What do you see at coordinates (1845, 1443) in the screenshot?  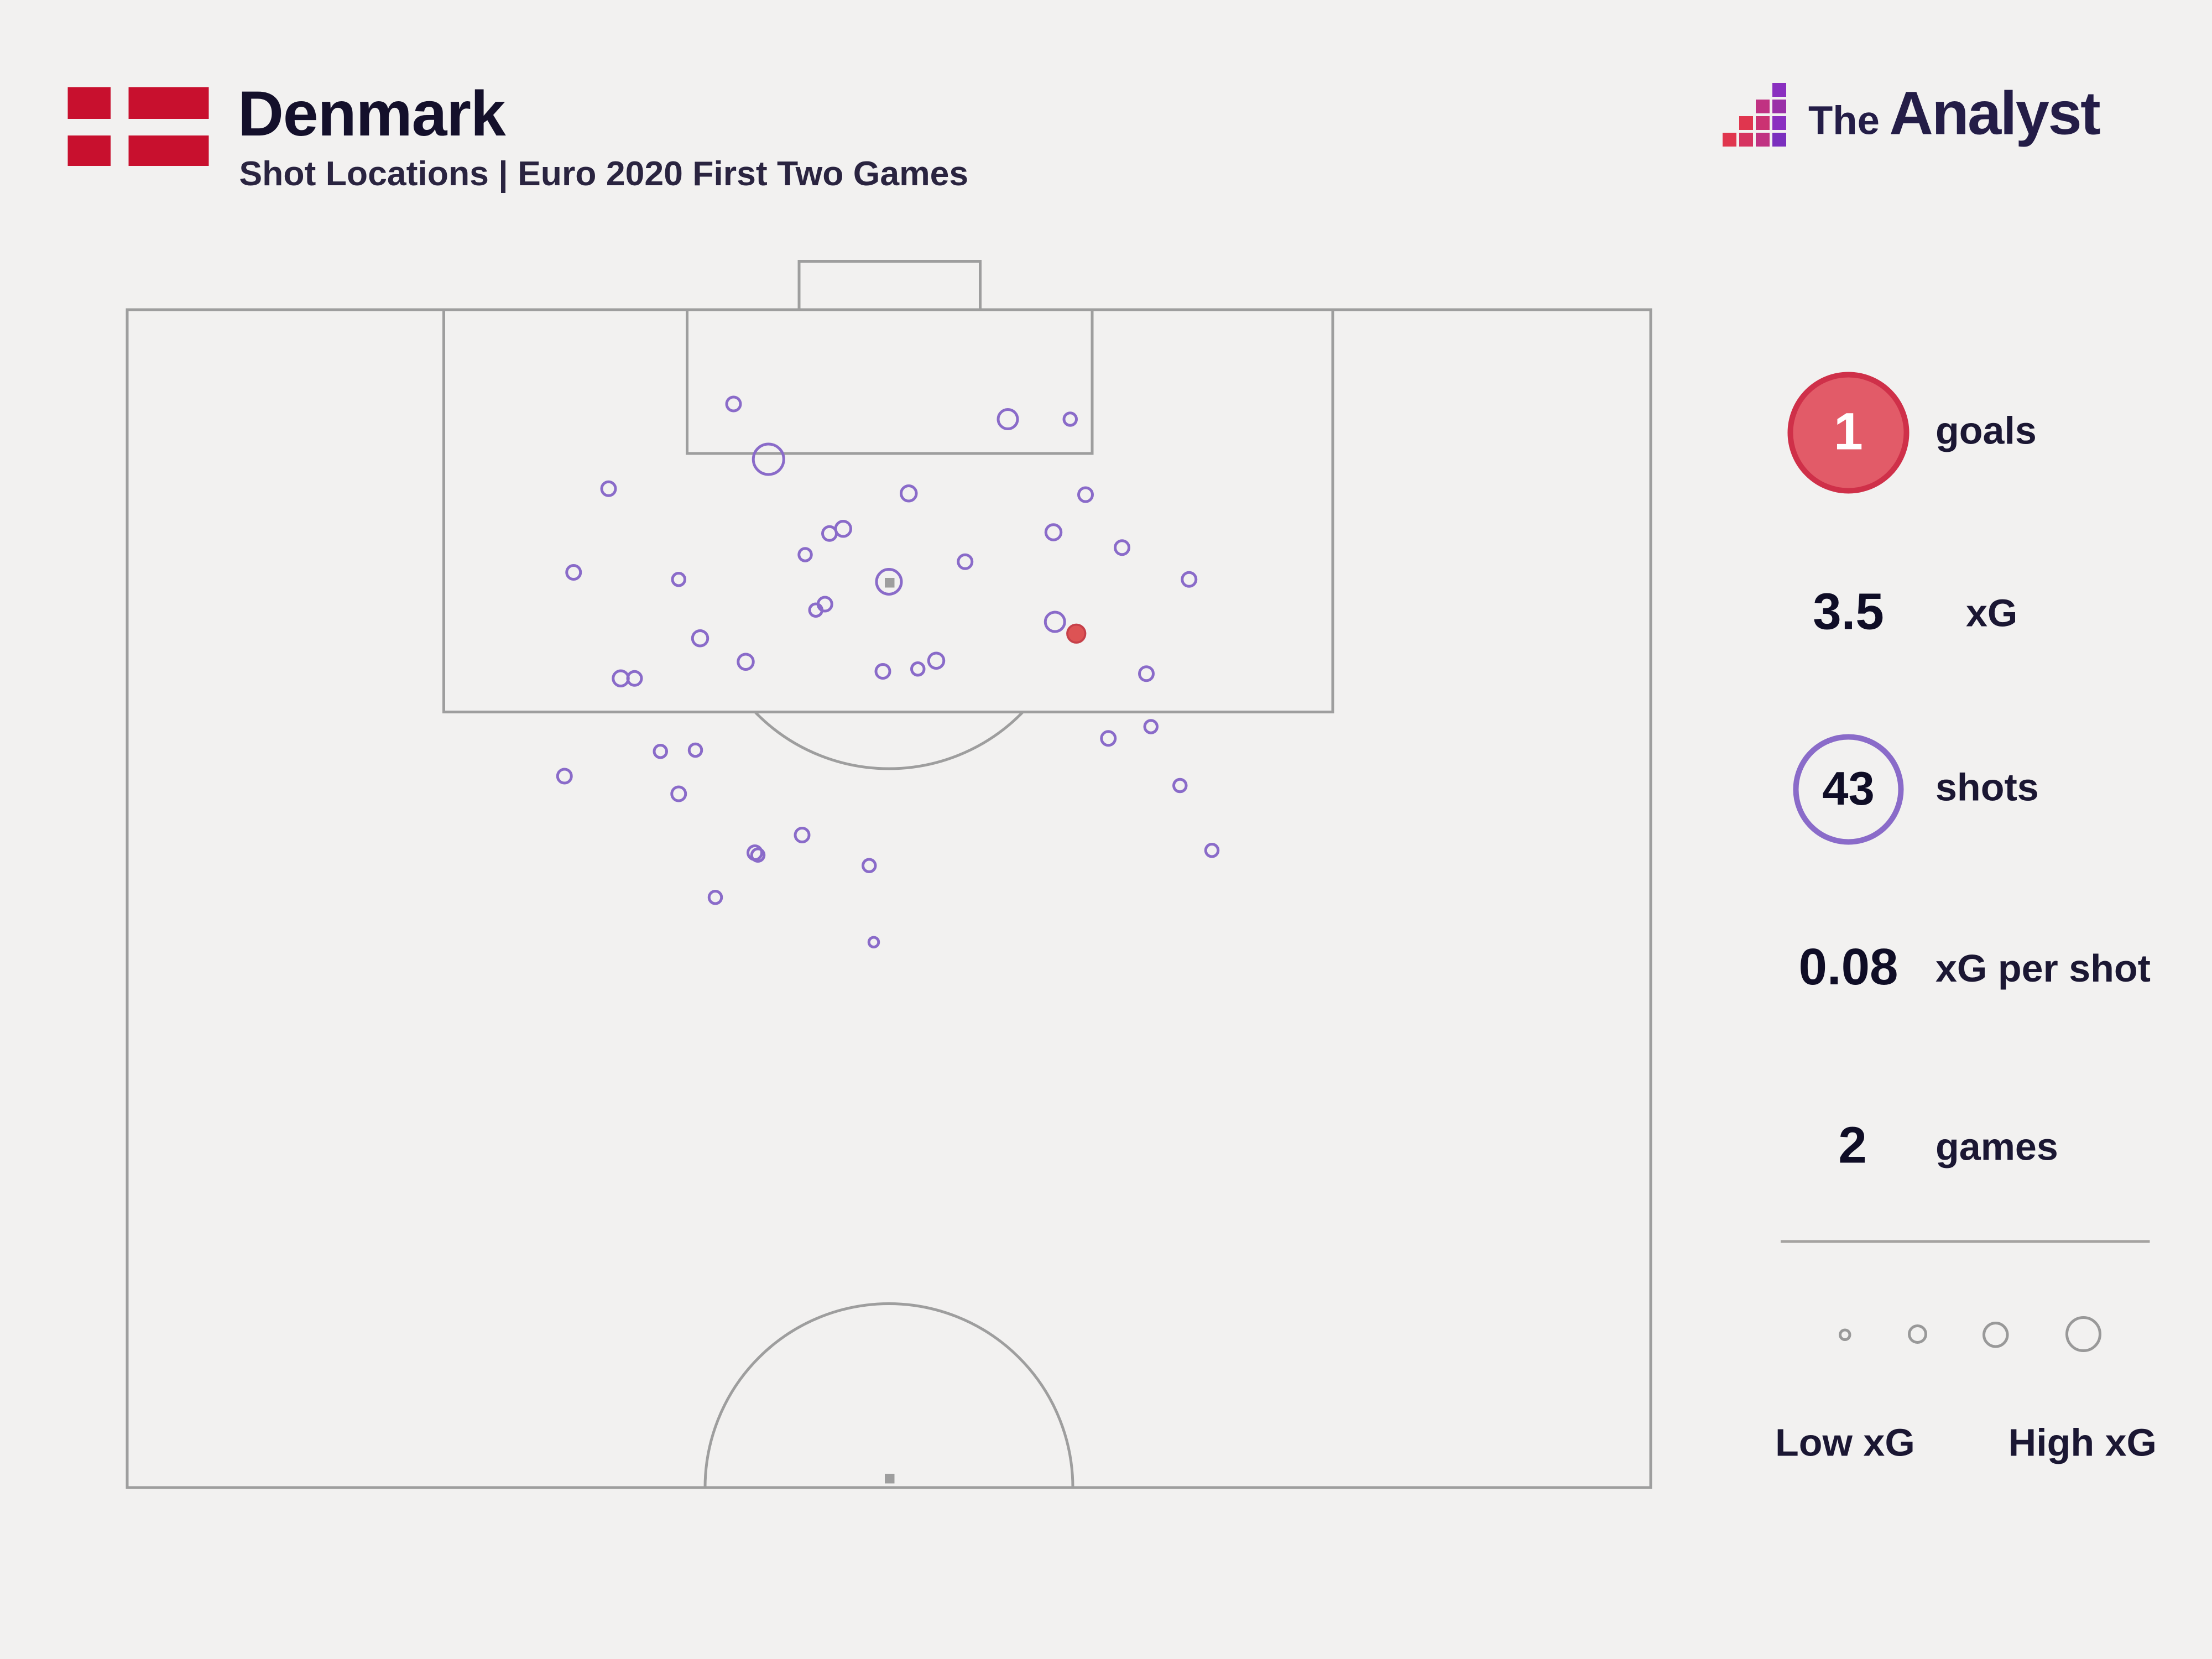 I see `legend-low-label: Low xG` at bounding box center [1845, 1443].